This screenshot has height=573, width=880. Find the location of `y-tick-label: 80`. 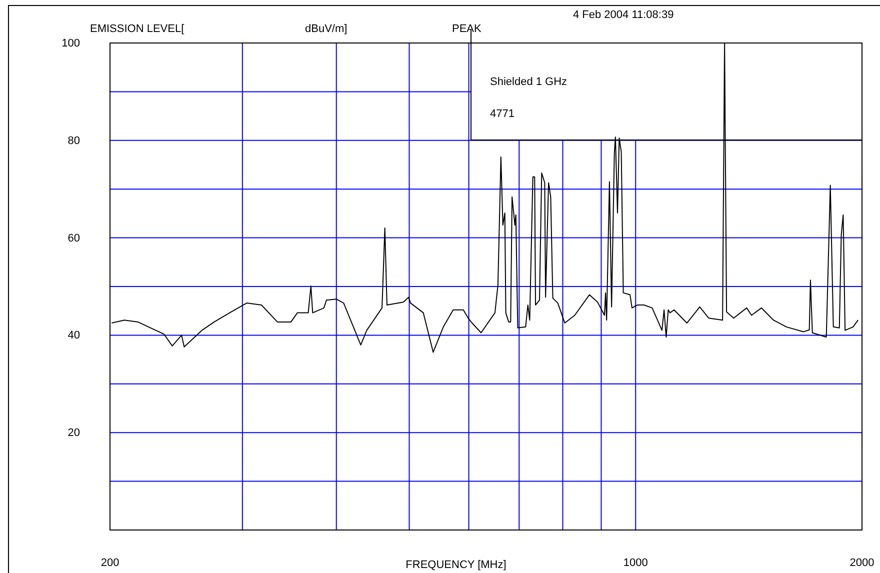

y-tick-label: 80 is located at coordinates (74, 140).